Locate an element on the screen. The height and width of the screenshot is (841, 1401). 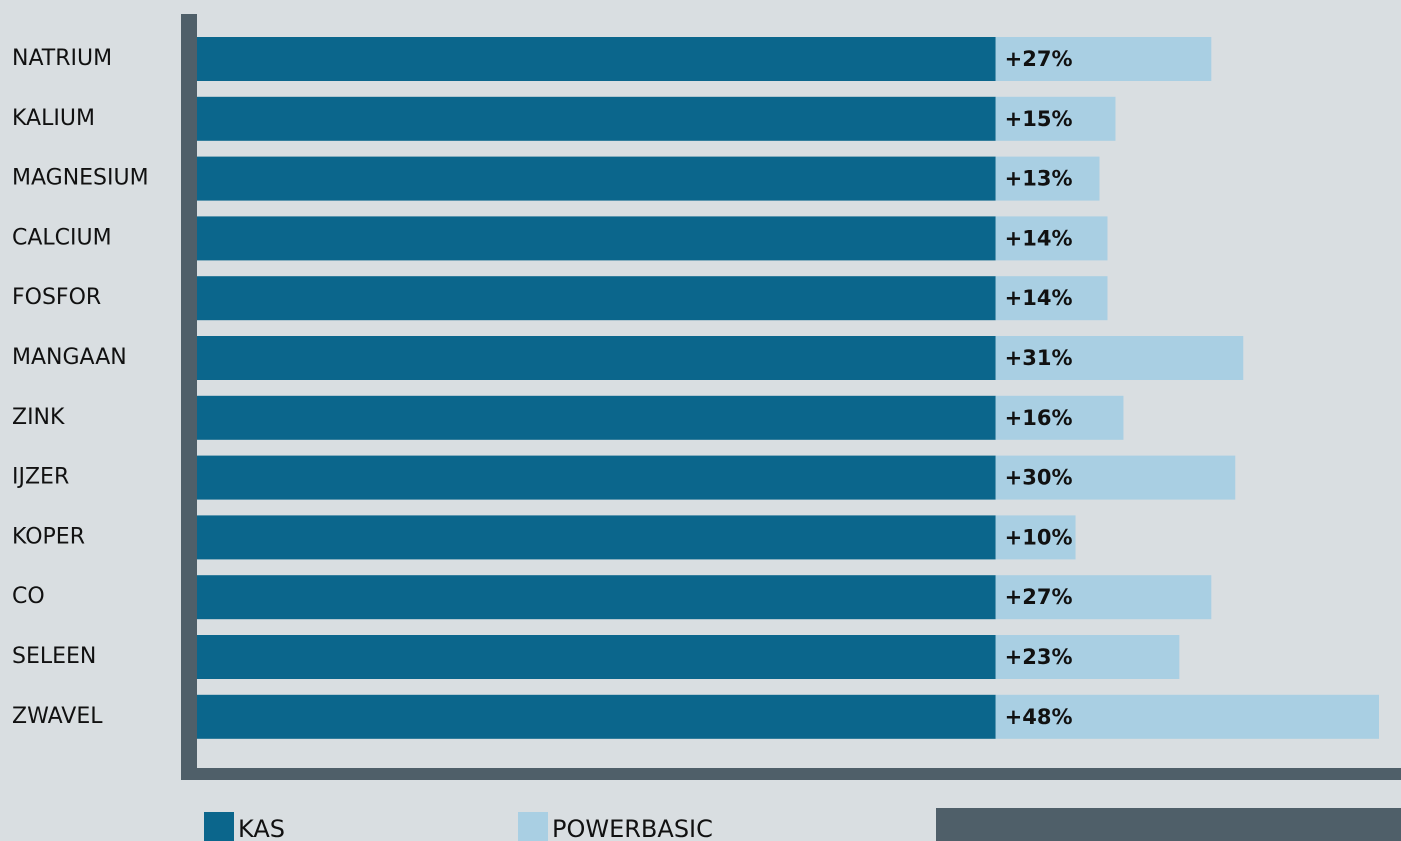
decorative-block is located at coordinates (1168, 824).